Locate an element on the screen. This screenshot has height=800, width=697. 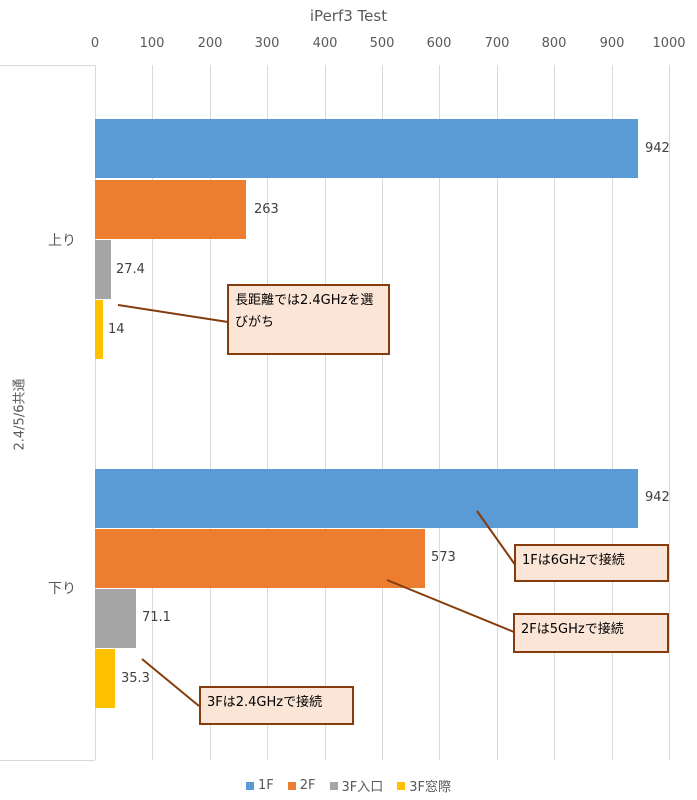
x-tick: 100 is located at coordinates (152, 43).